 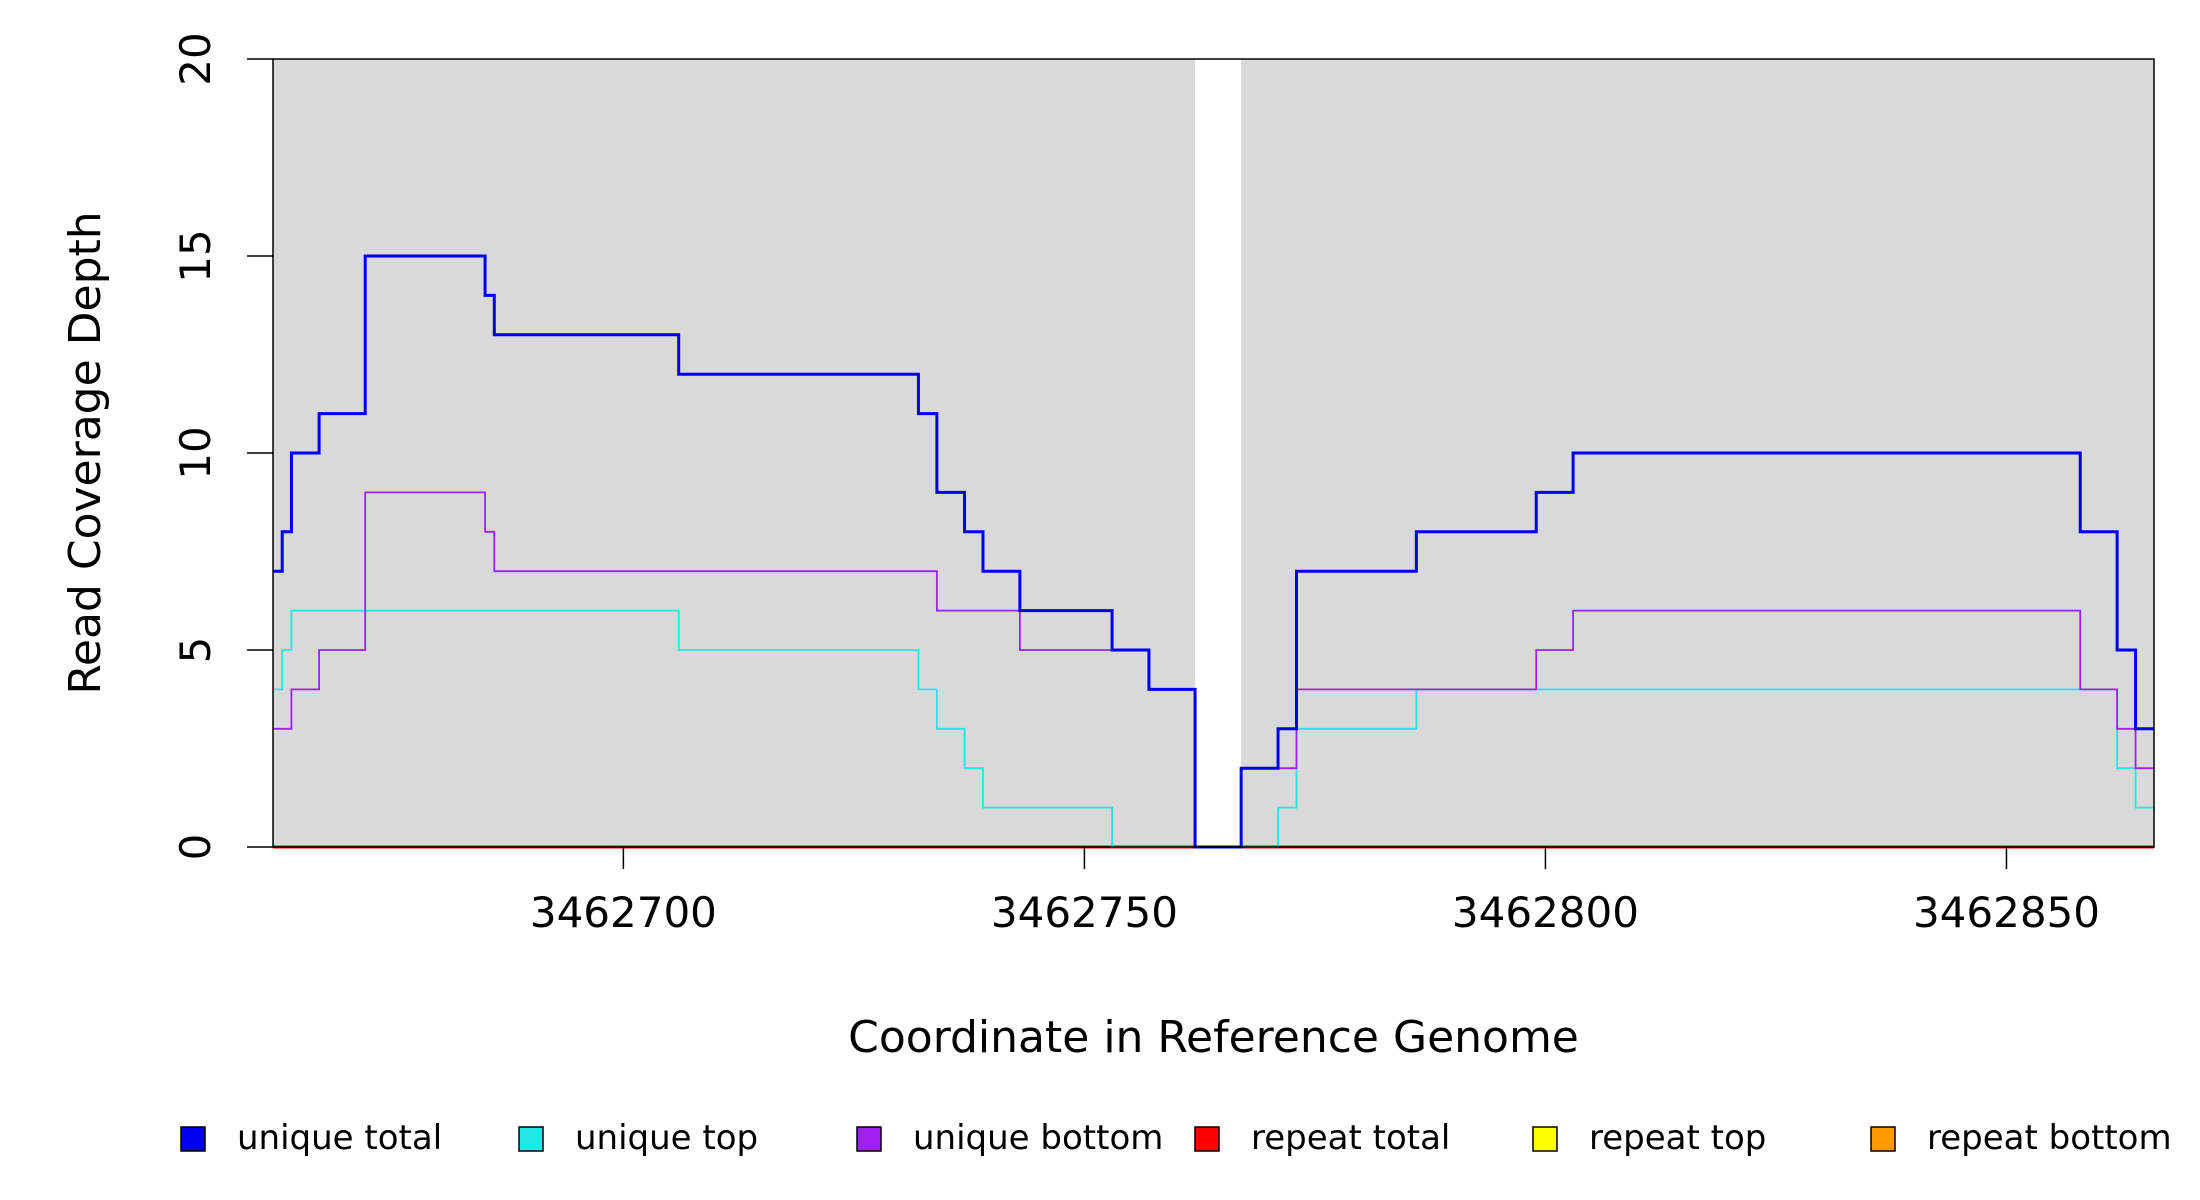 I want to click on x-axis-title: Coordinate in Reference Genome, so click(x=1213, y=1037).